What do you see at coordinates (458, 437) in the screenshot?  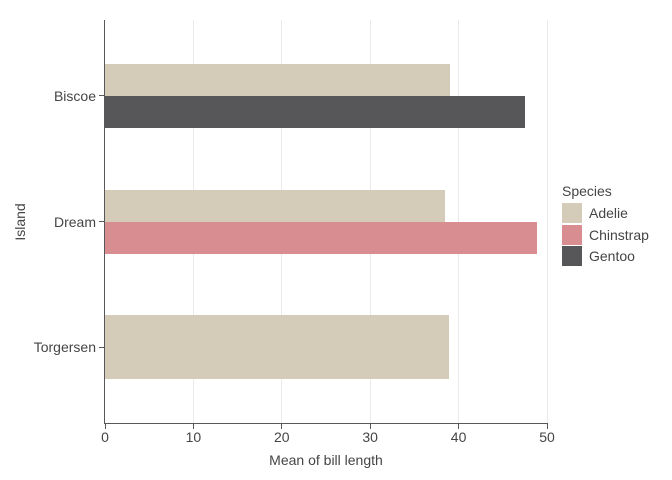 I see `x-tick-label: 40` at bounding box center [458, 437].